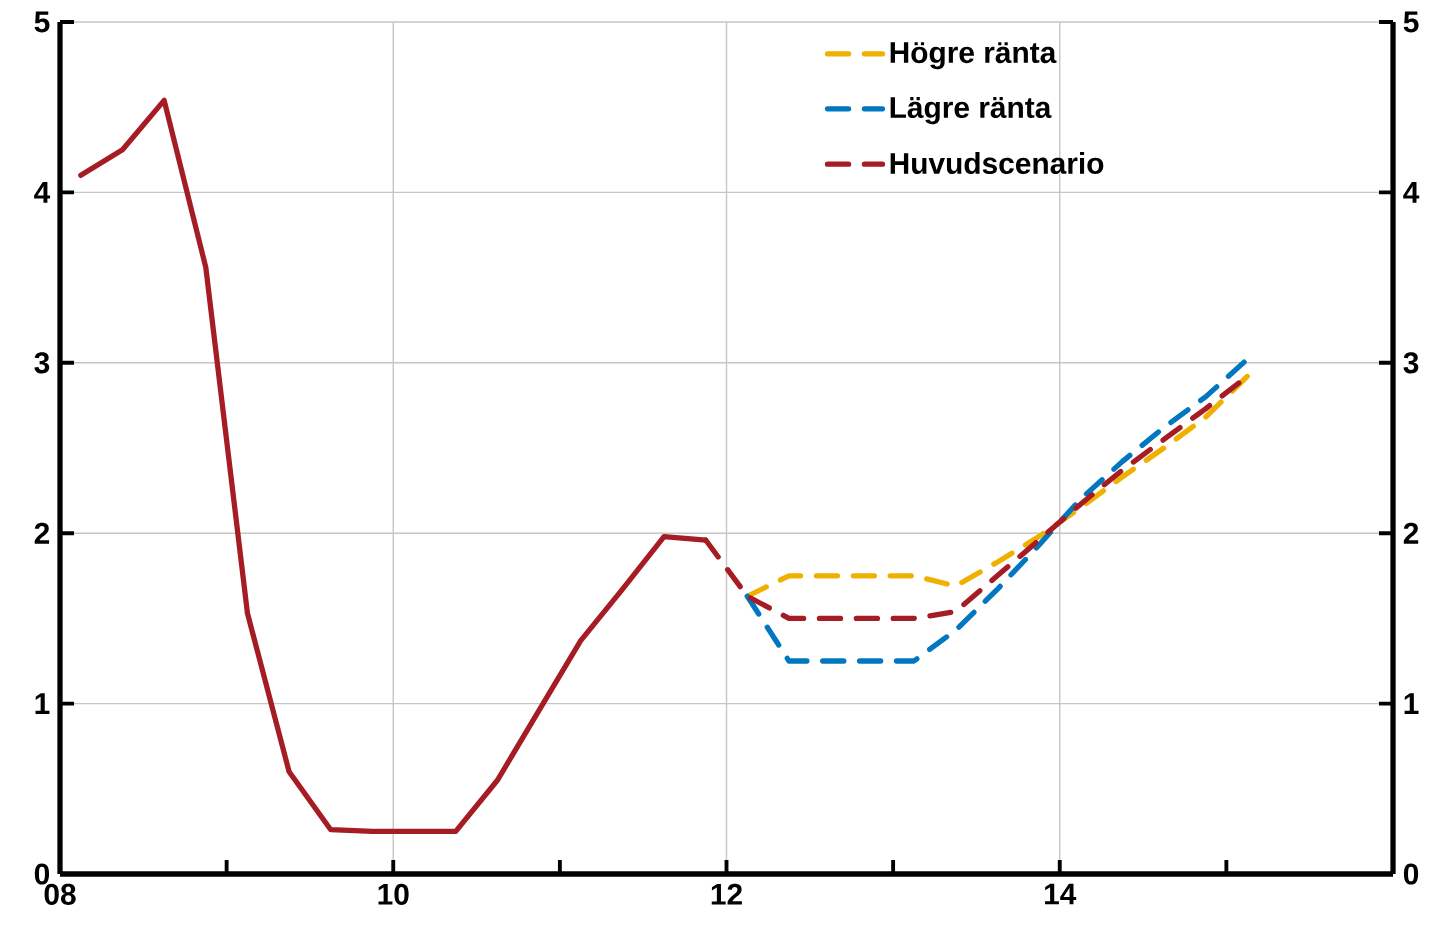 This screenshot has width=1446, height=929. Describe the element at coordinates (726, 894) in the screenshot. I see `x-tick-label: 12` at that location.